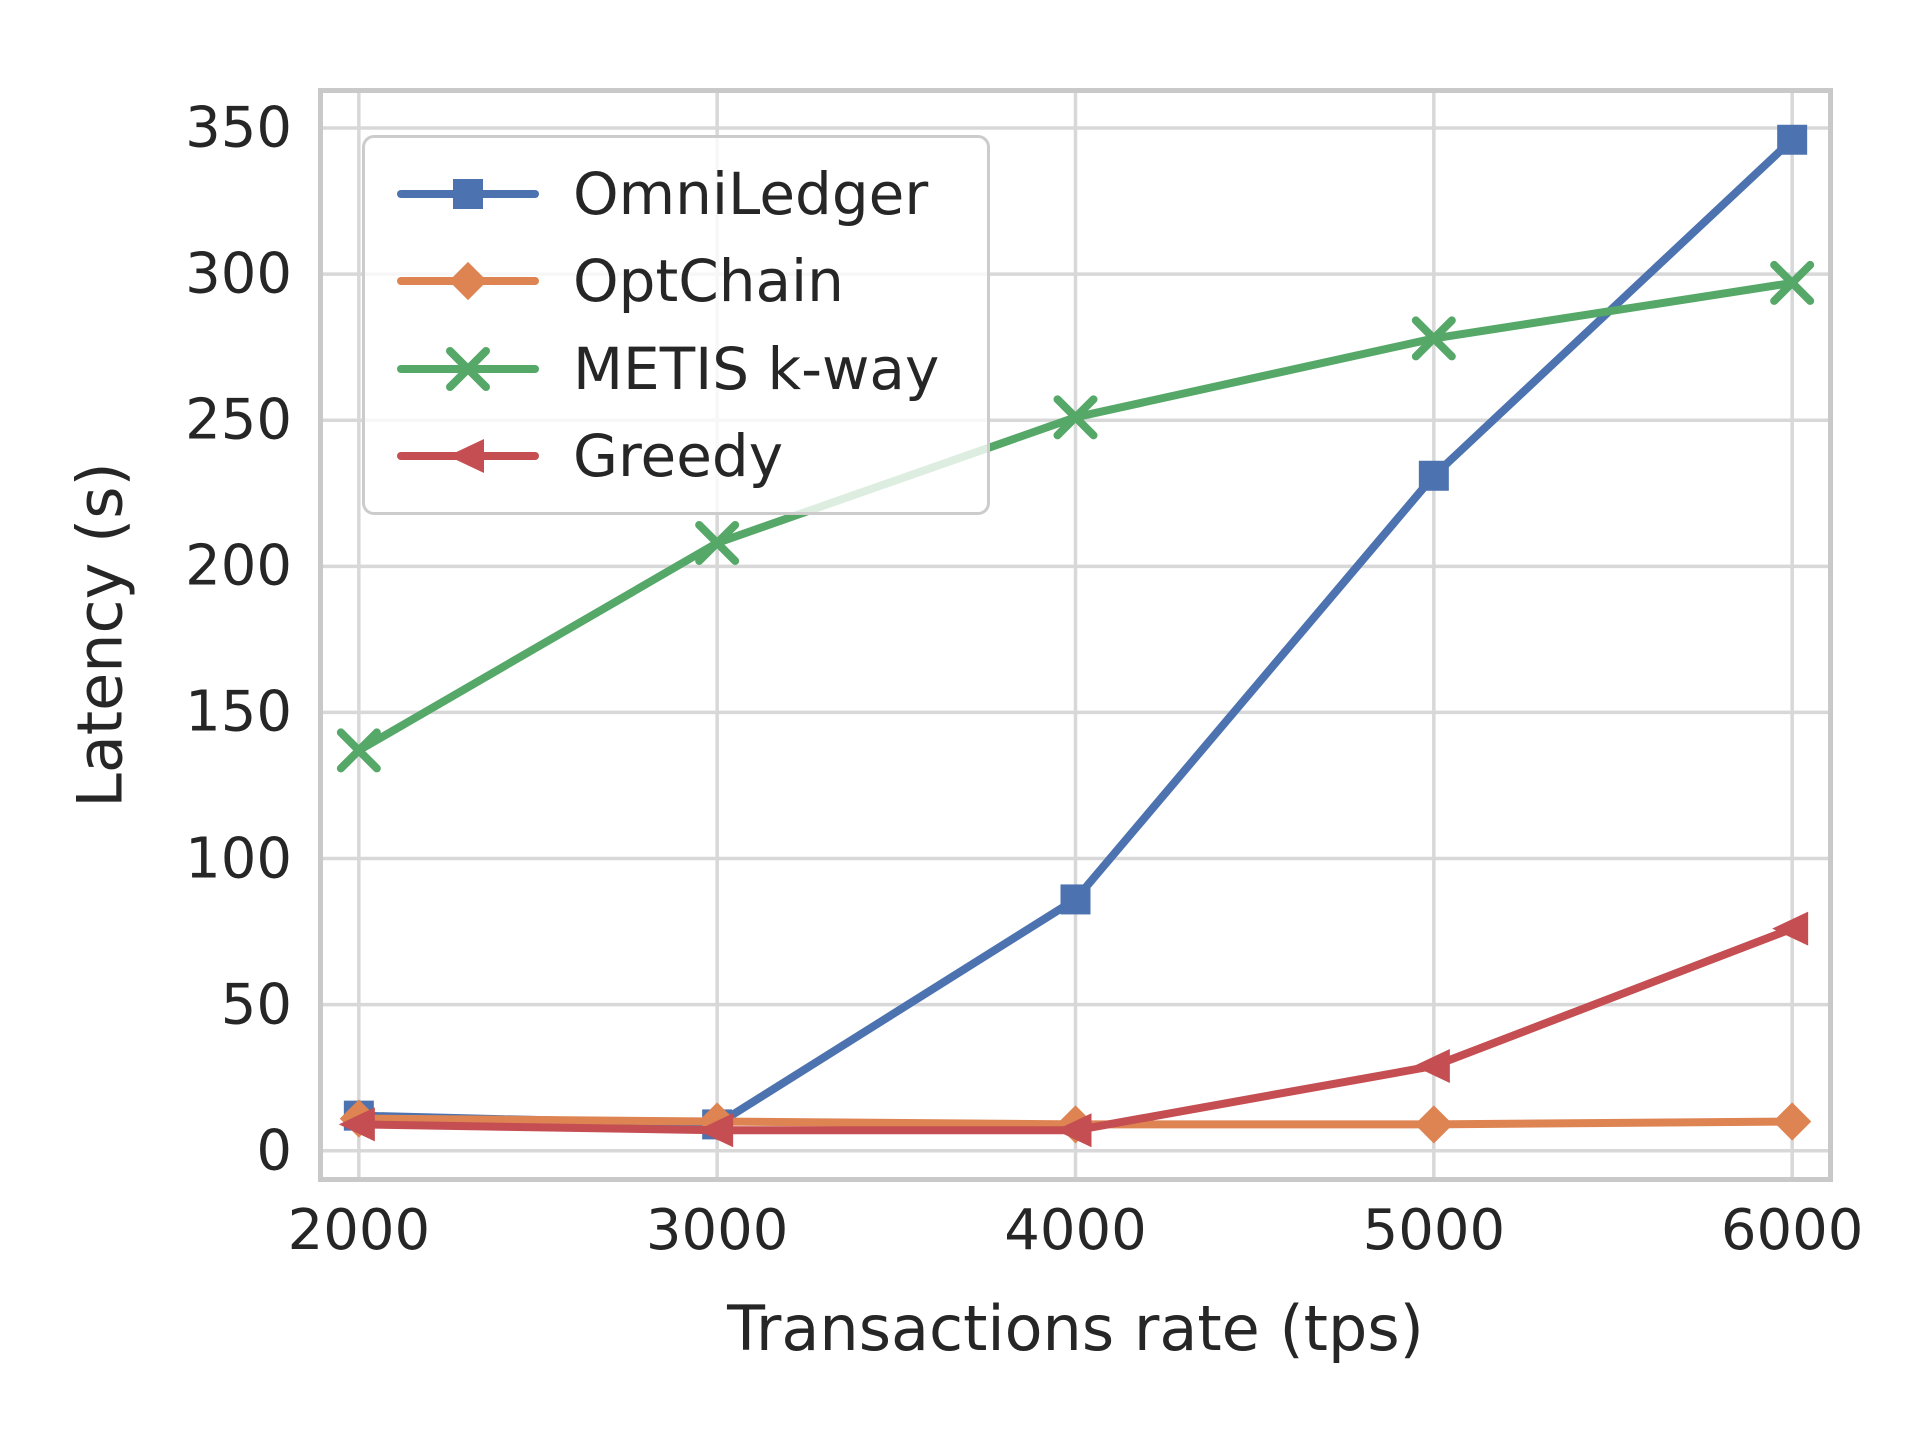  What do you see at coordinates (1075, 1230) in the screenshot?
I see `x-tick-label: 4000` at bounding box center [1075, 1230].